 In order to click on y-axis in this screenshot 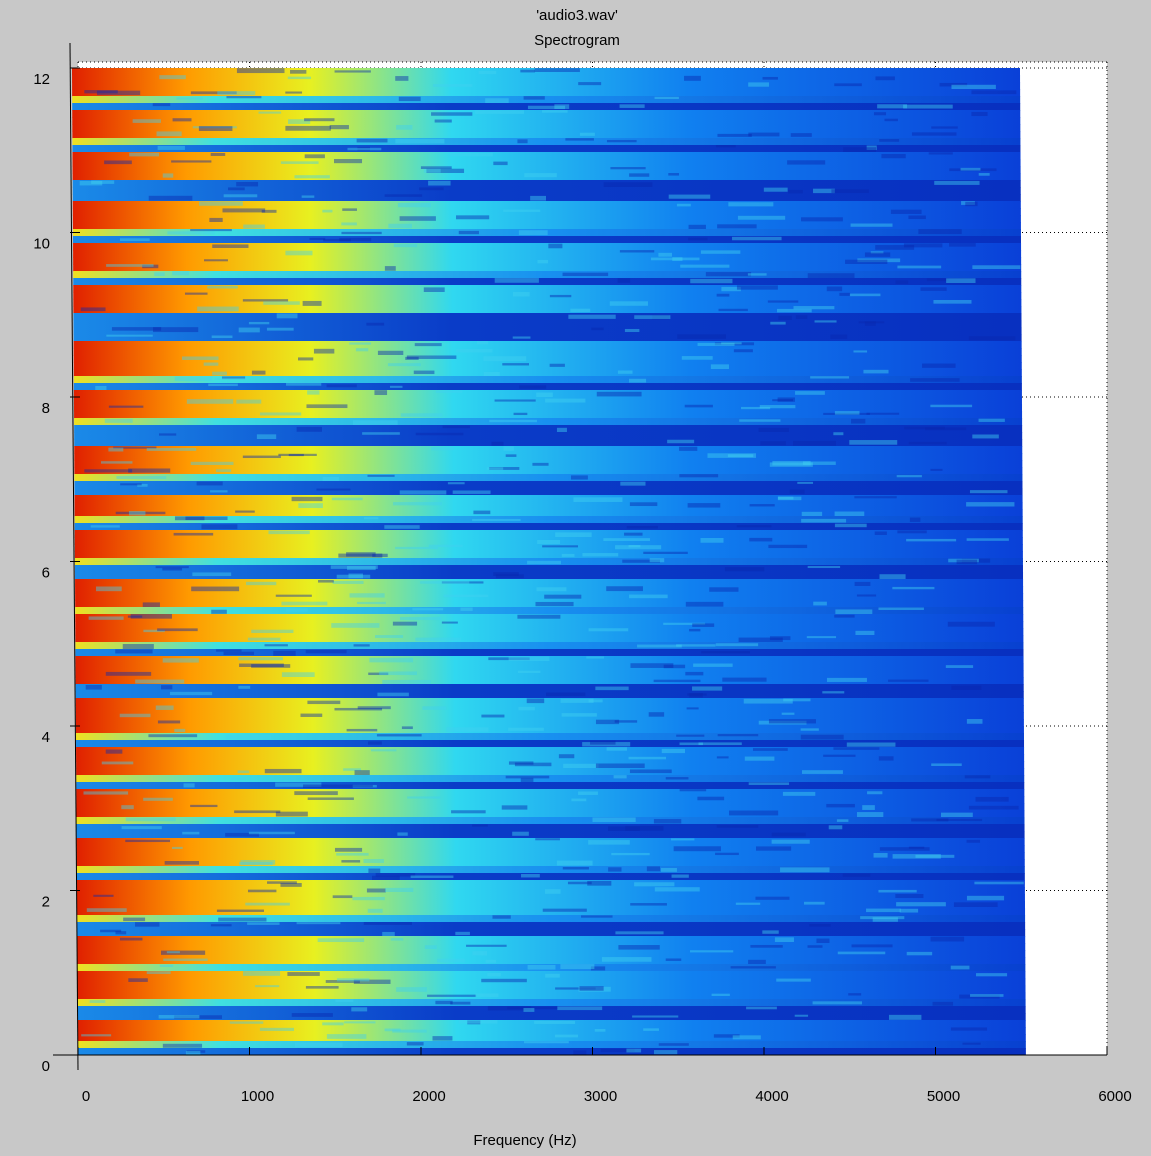, I will do `click(74, 556)`.